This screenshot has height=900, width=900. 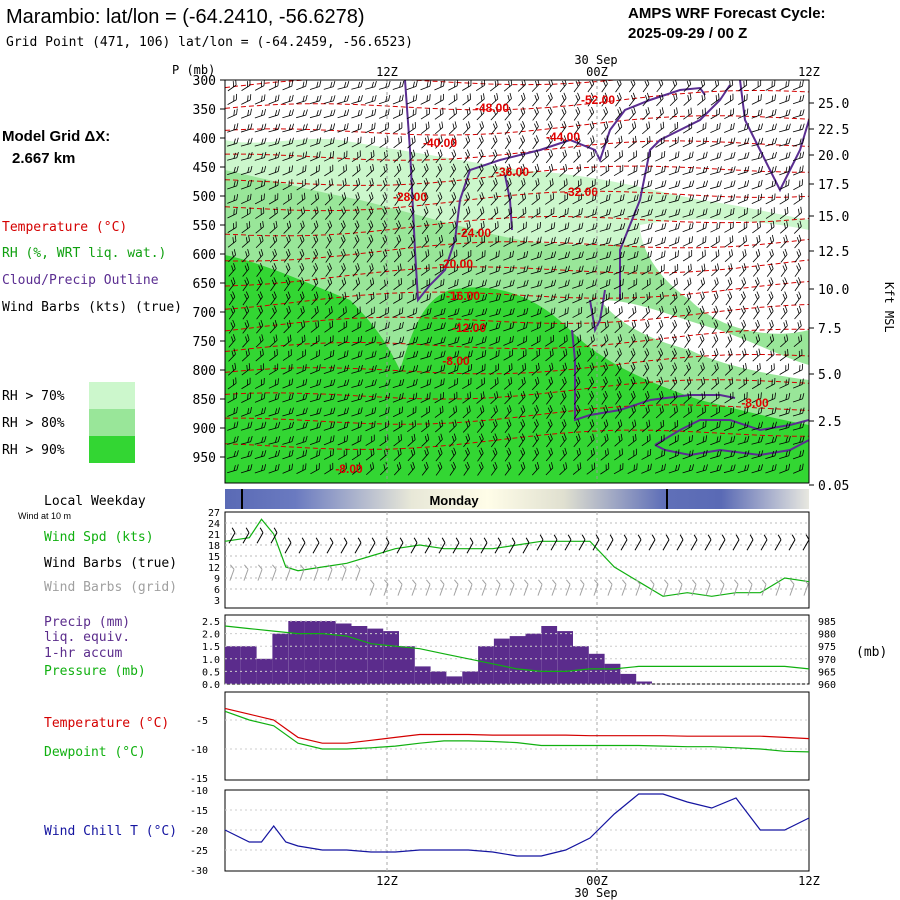 What do you see at coordinates (92, 307) in the screenshot?
I see `legend-wind-barbs: Wind Barbs (kts) (true)` at bounding box center [92, 307].